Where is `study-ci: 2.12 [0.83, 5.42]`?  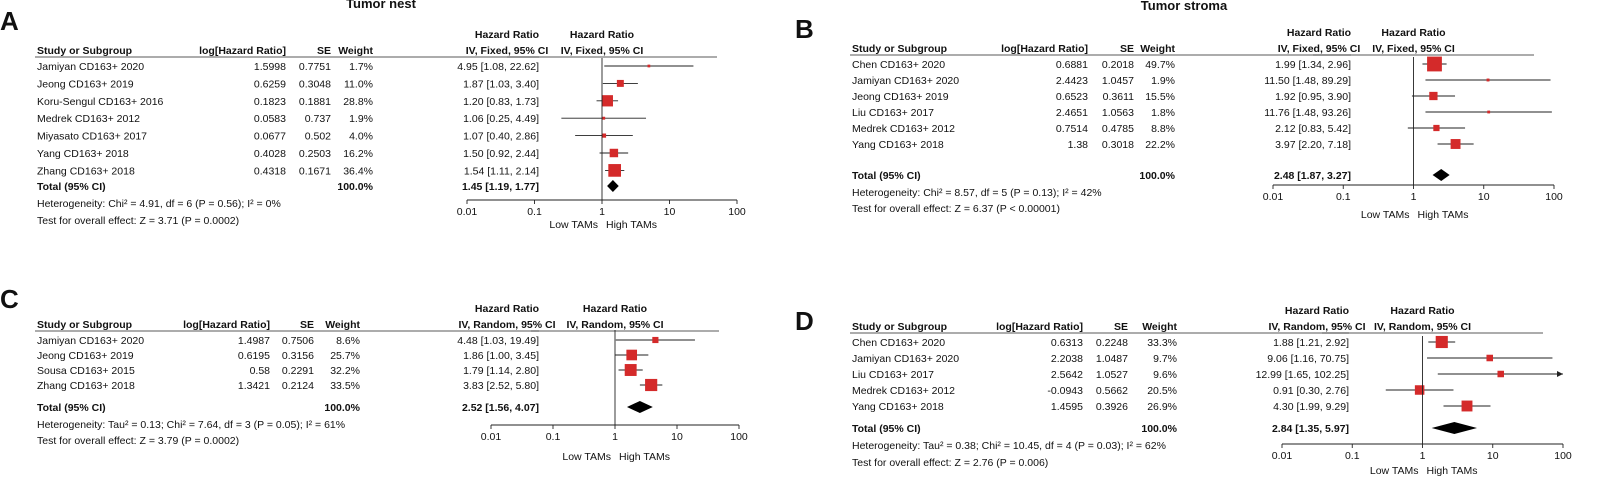
study-ci: 2.12 [0.83, 5.42] is located at coordinates (1313, 129).